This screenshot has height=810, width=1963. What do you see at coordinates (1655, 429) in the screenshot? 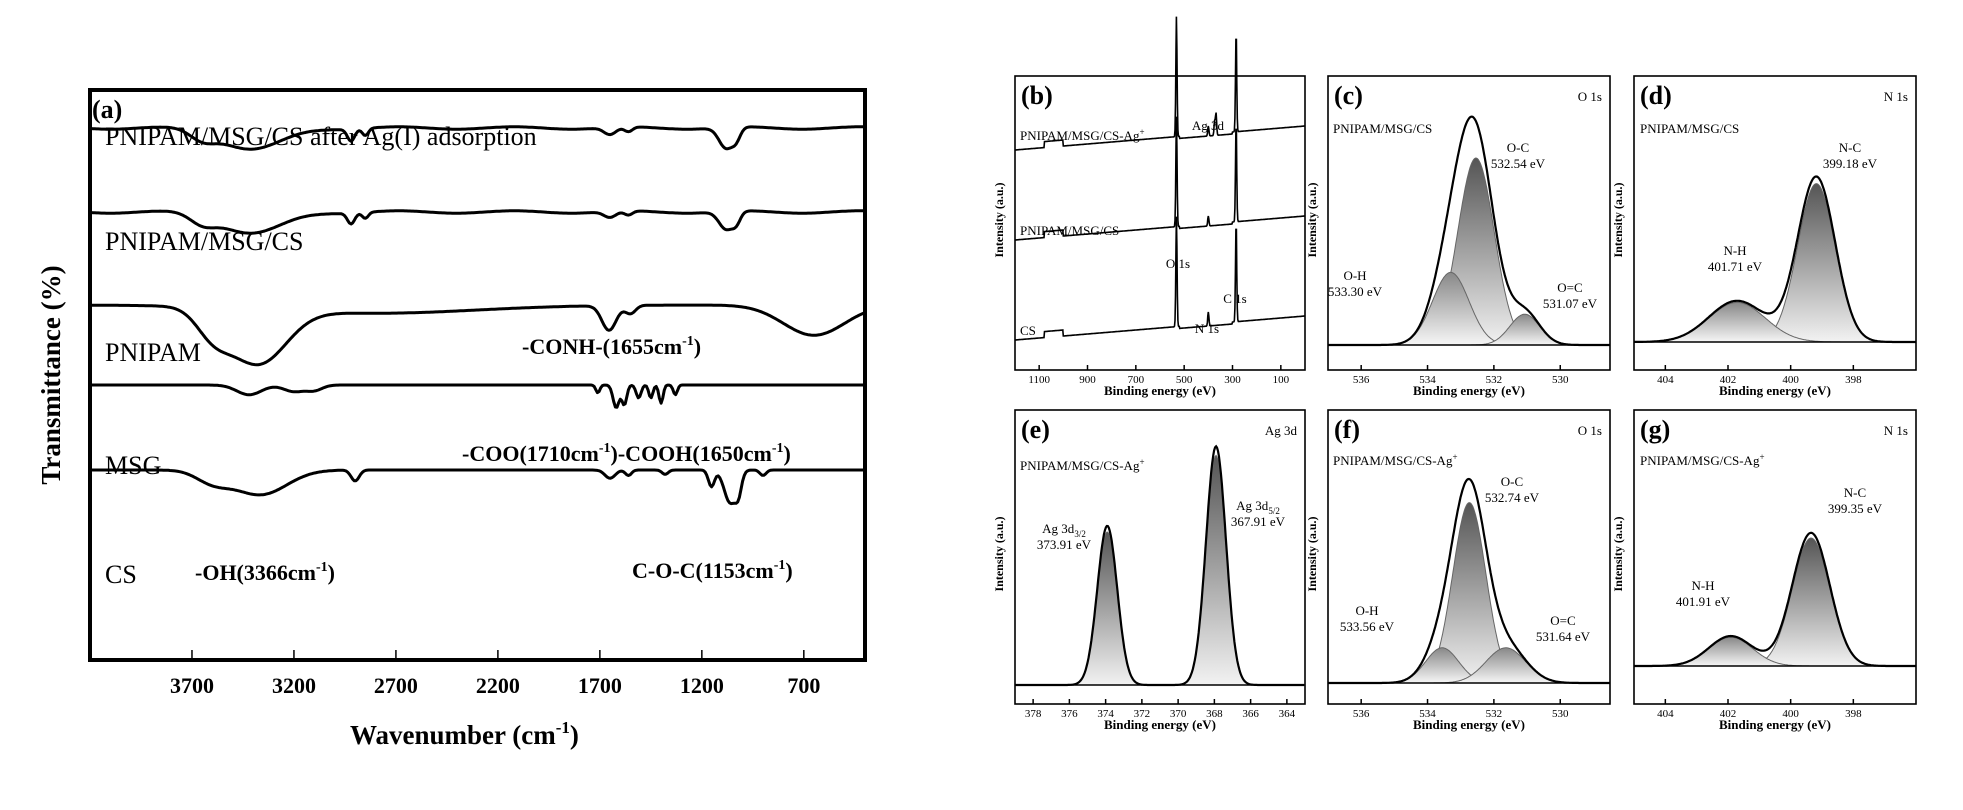
I see `panel-tag-g: (g)` at bounding box center [1655, 429].